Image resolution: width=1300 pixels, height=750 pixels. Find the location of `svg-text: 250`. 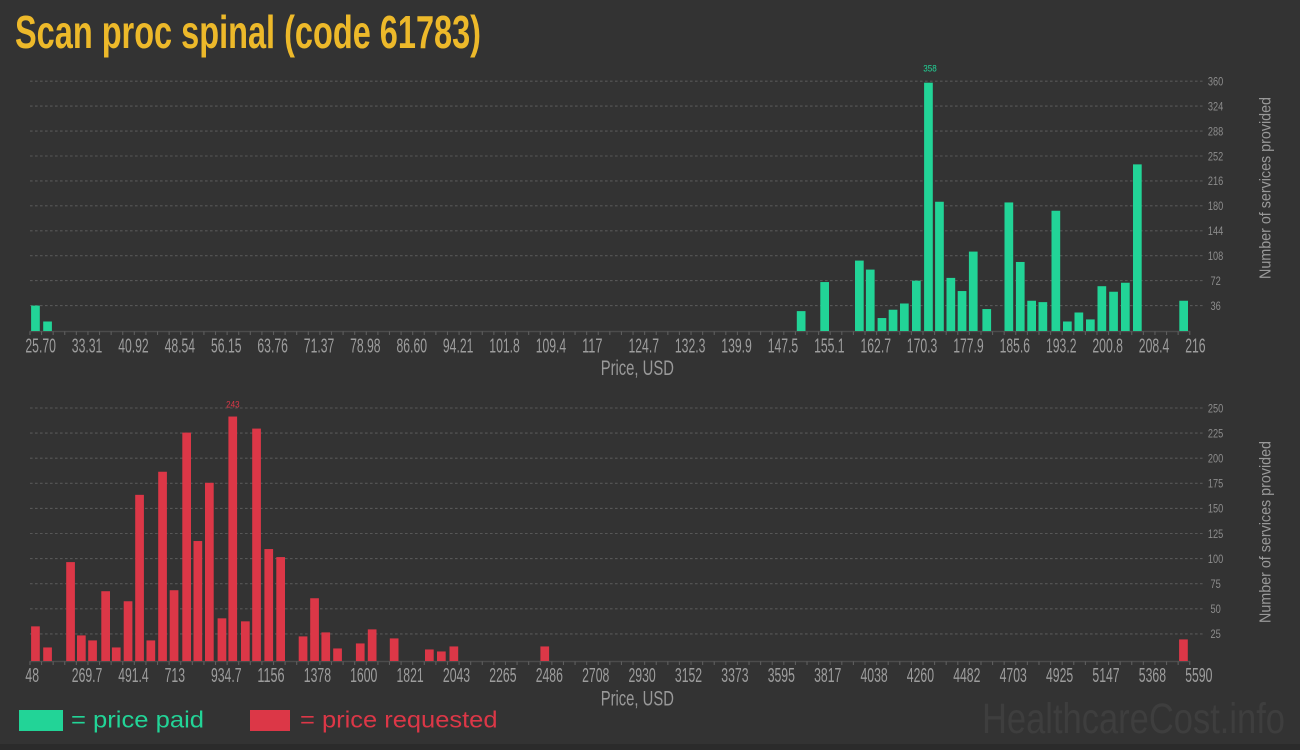

svg-text: 250 is located at coordinates (1216, 408).